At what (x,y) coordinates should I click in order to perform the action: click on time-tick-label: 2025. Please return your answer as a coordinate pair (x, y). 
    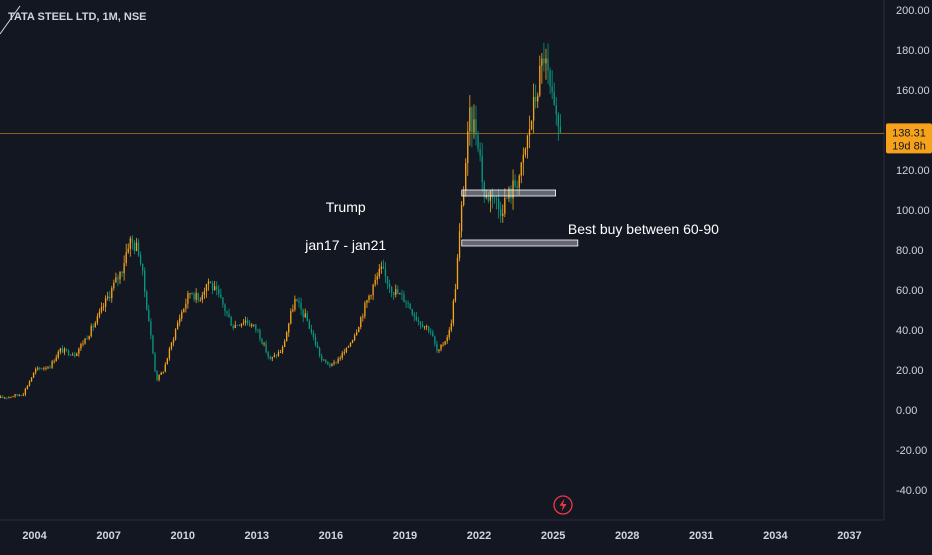
    Looking at the image, I should click on (553, 536).